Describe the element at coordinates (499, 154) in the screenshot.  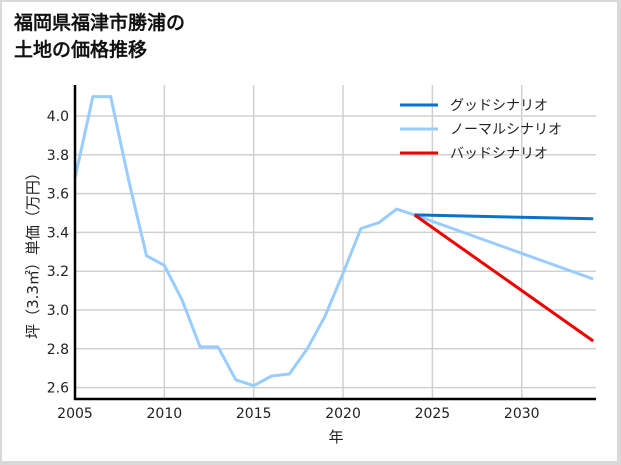
I see `legend-label: バッドシナリオ` at that location.